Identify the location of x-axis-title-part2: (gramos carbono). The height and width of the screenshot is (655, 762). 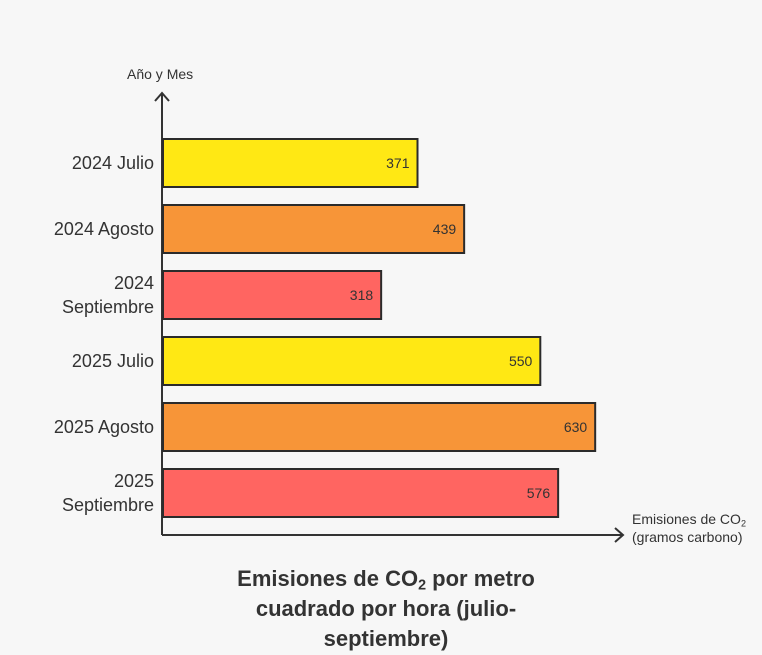
(687, 537).